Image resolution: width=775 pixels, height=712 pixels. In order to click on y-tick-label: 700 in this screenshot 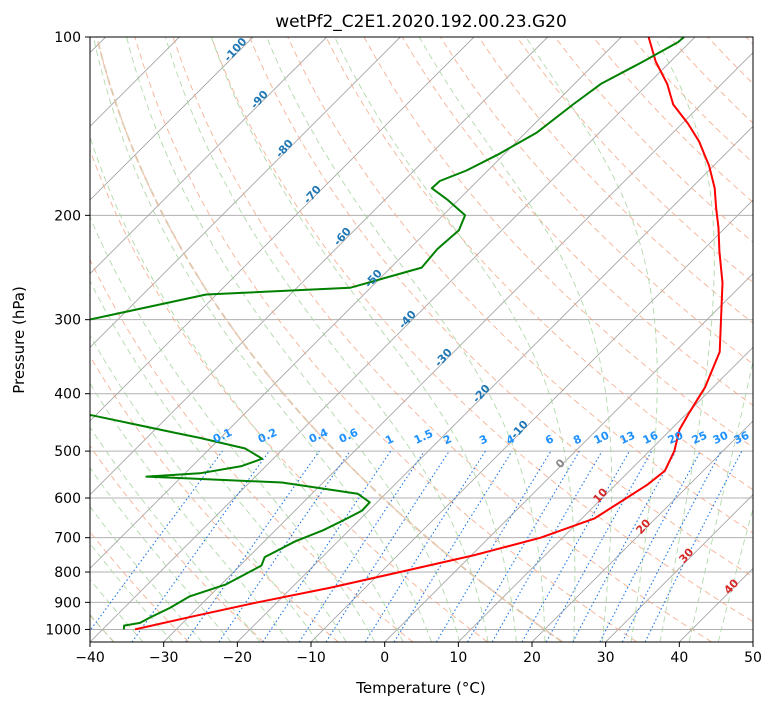, I will do `click(67, 539)`.